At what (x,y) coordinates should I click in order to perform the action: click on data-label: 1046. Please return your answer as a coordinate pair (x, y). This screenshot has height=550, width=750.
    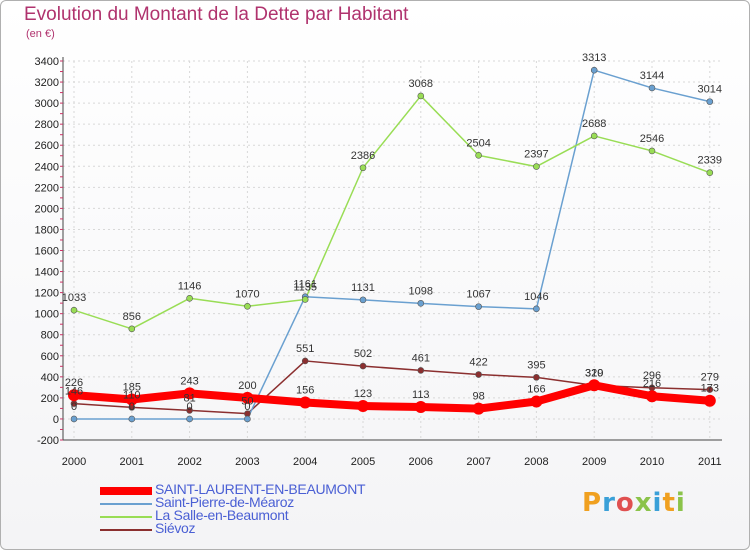
    Looking at the image, I should click on (536, 297).